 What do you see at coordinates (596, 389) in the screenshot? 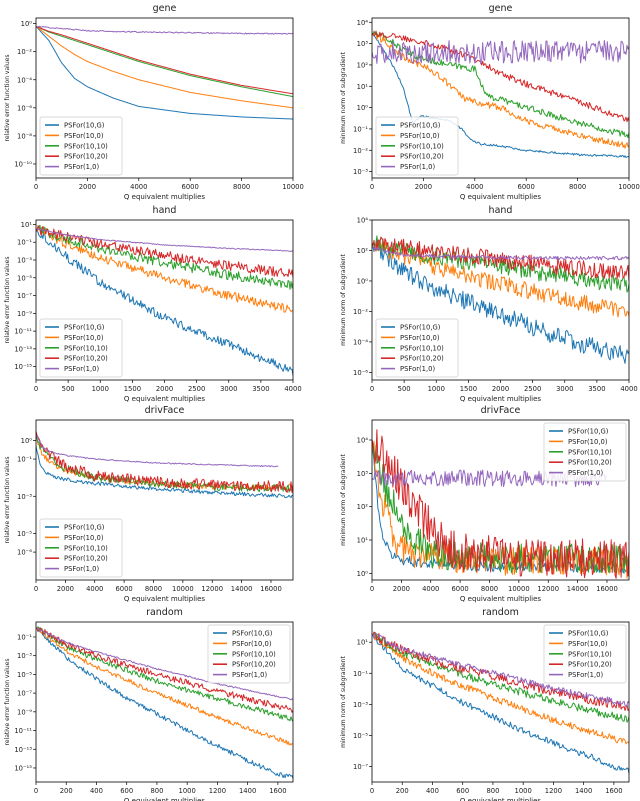
I see `x-tick-label: 3500` at bounding box center [596, 389].